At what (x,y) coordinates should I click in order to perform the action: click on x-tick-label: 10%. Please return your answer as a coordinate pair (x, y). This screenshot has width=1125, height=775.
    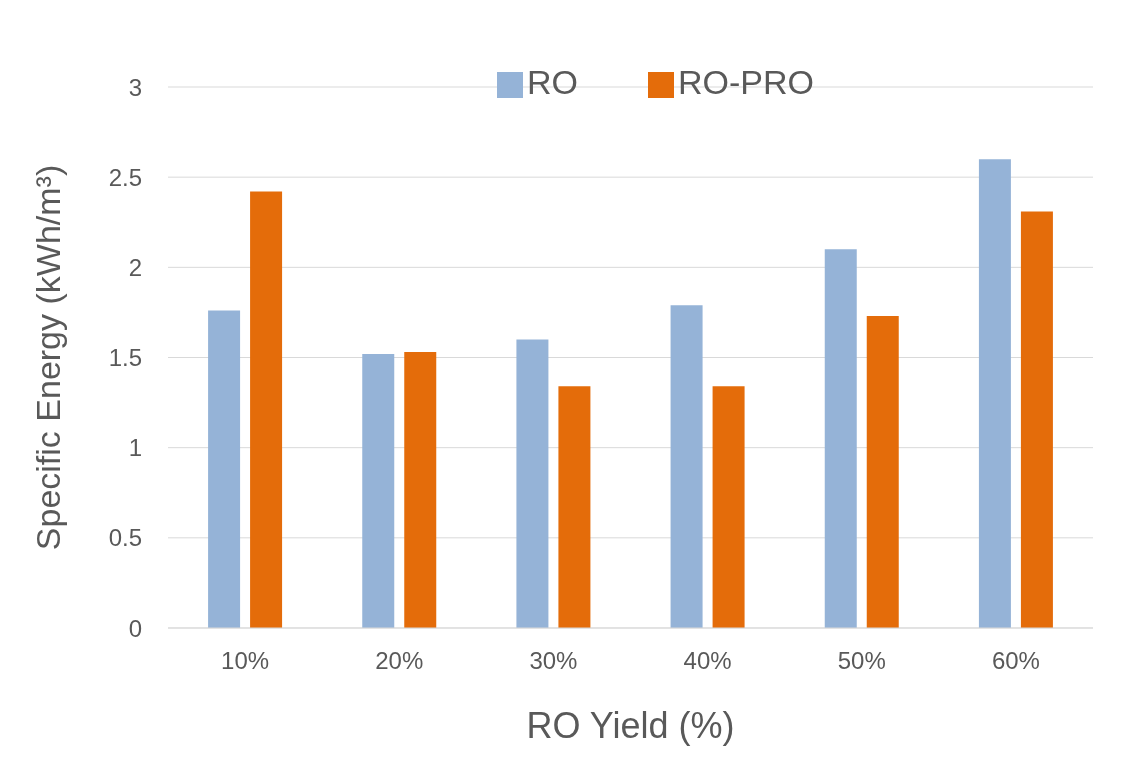
    Looking at the image, I should click on (245, 661).